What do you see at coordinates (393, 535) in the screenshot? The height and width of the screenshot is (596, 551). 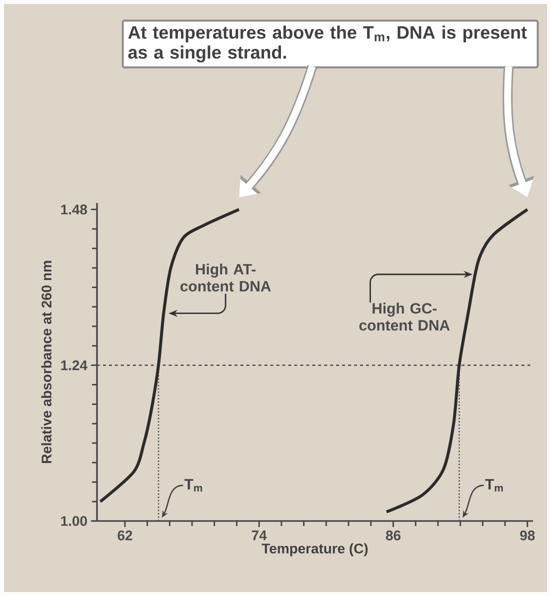 I see `x-tick-label: 86` at bounding box center [393, 535].